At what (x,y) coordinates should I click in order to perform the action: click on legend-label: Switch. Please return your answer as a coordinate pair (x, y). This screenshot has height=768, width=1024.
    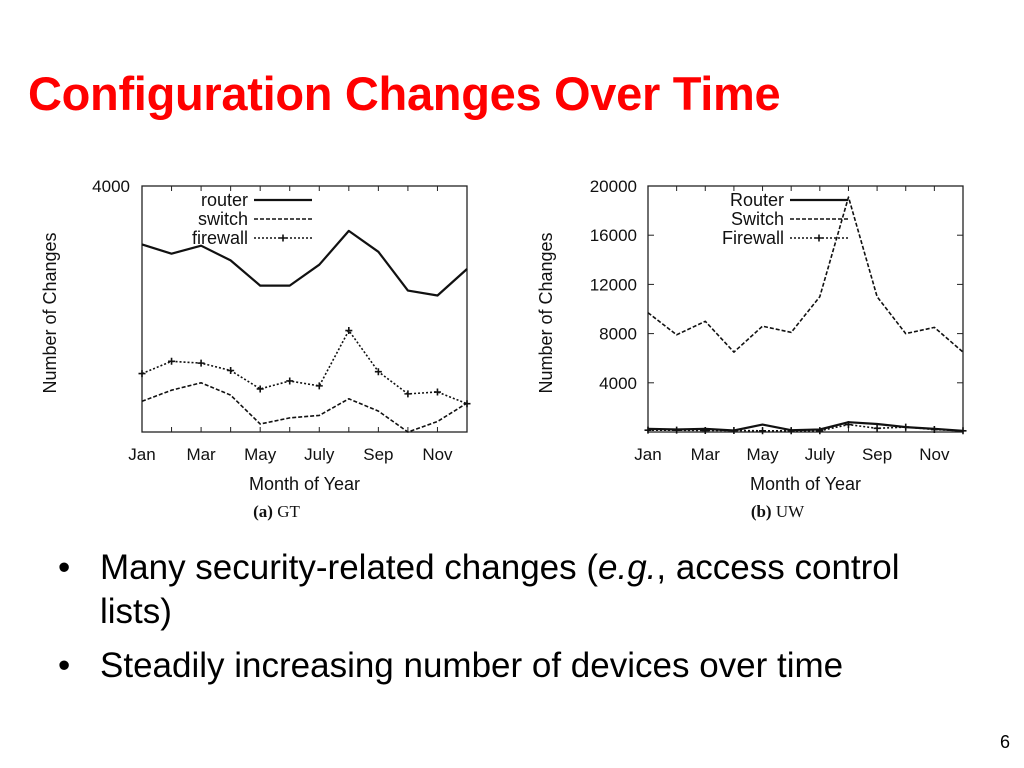
    Looking at the image, I should click on (757, 219).